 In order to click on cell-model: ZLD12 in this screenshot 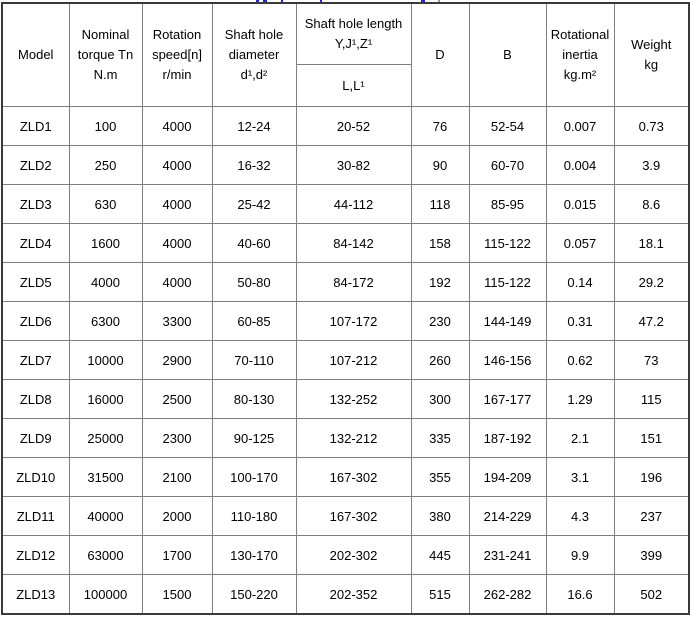, I will do `click(35, 555)`.